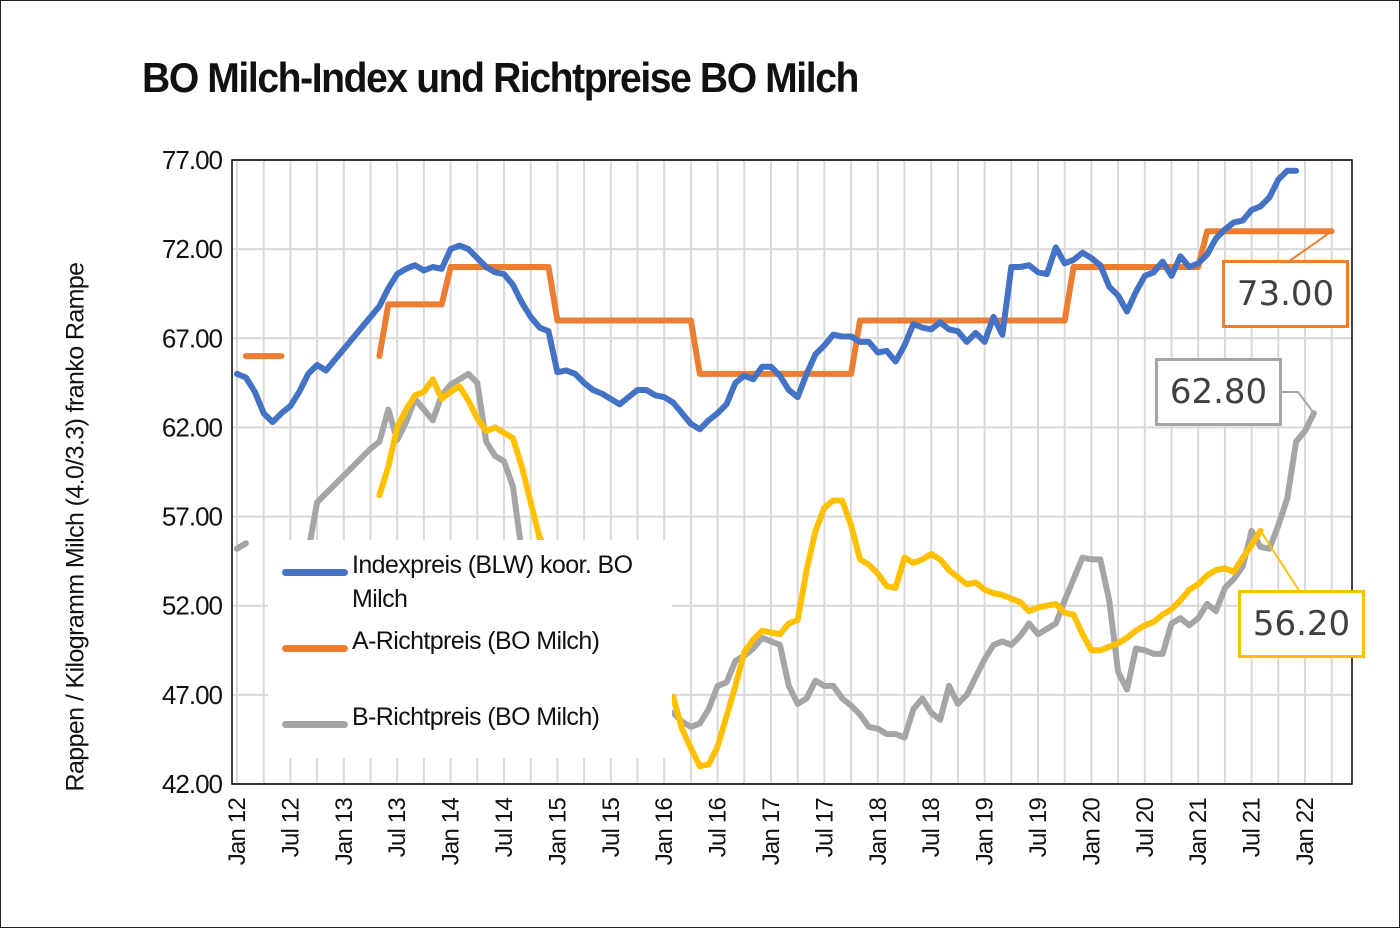 Image resolution: width=1400 pixels, height=928 pixels. What do you see at coordinates (192, 784) in the screenshot?
I see `y-tick-label: 42.00` at bounding box center [192, 784].